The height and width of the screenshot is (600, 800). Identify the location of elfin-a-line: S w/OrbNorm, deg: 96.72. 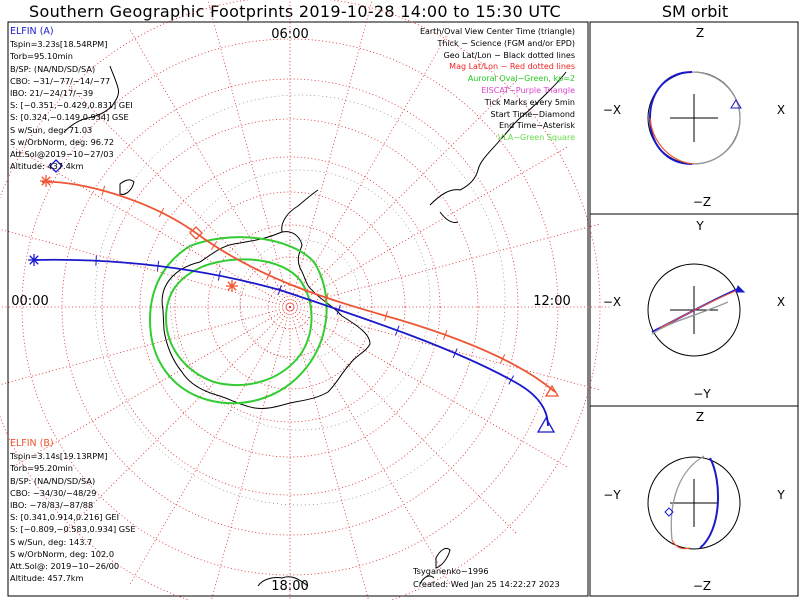
(62, 141).